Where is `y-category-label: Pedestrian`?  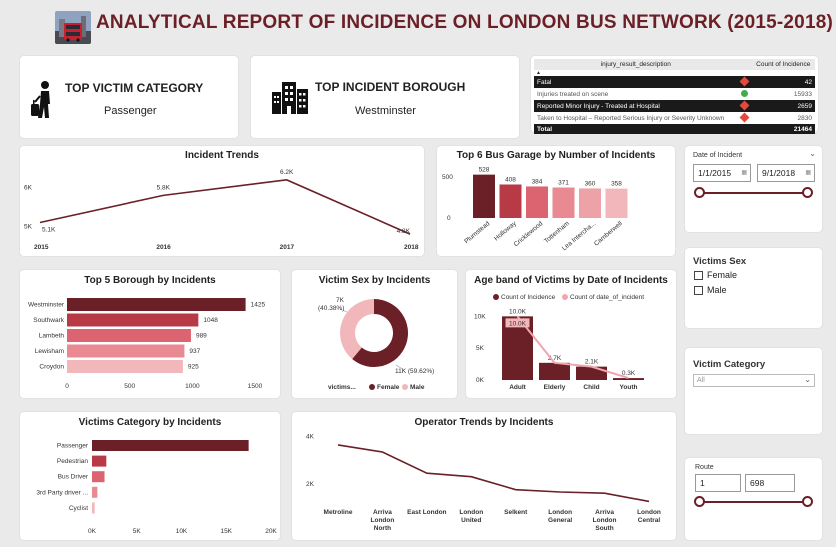 y-category-label: Pedestrian is located at coordinates (72, 461).